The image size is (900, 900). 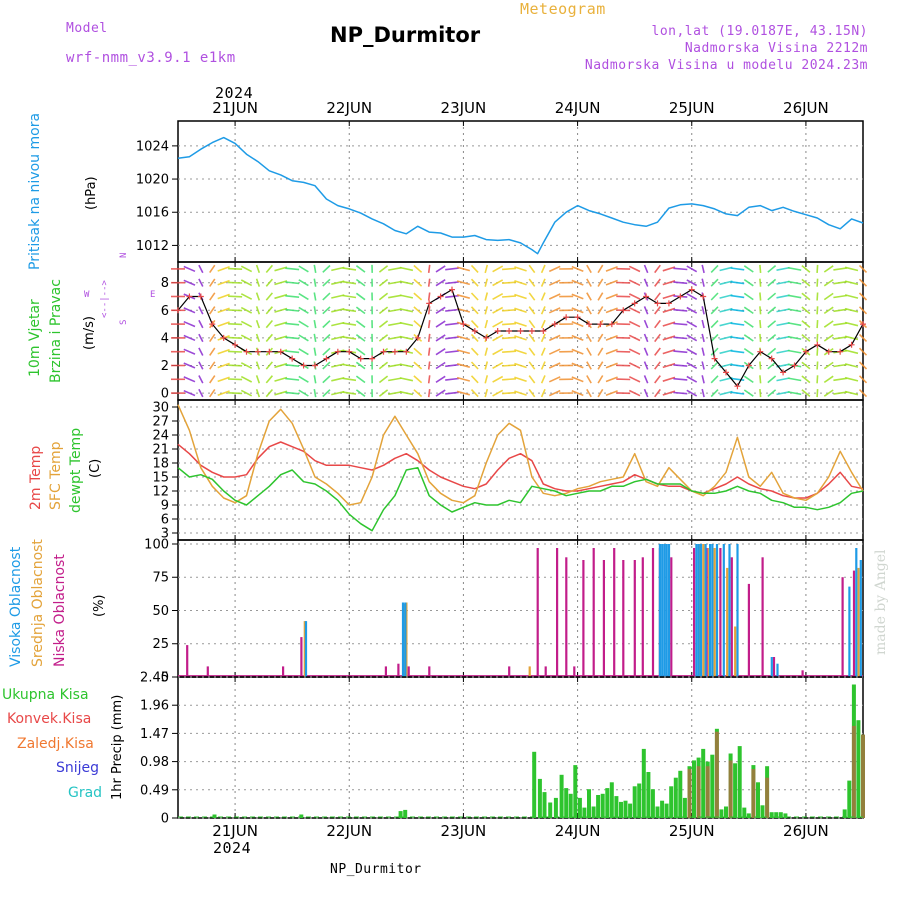 What do you see at coordinates (152, 213) in the screenshot?
I see `pressure-ytick-label: 1016` at bounding box center [152, 213].